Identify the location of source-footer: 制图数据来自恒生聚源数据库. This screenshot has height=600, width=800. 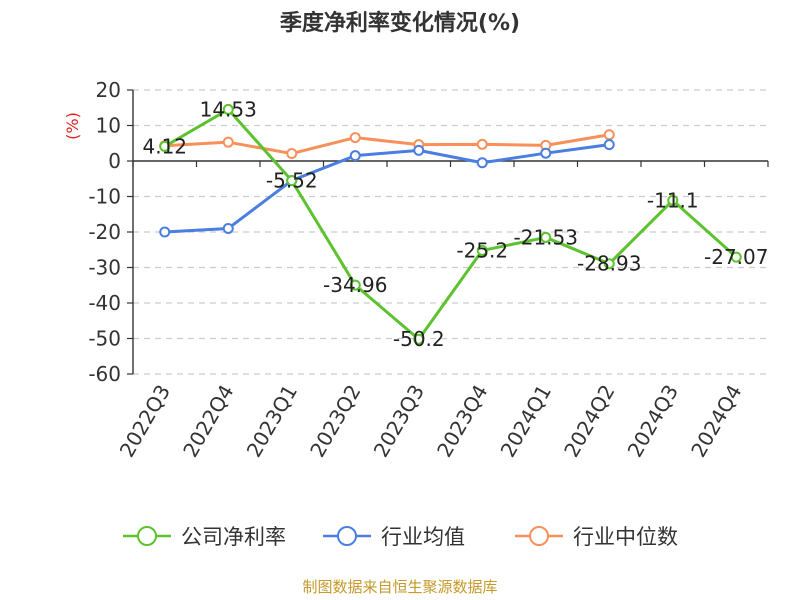
(399, 587).